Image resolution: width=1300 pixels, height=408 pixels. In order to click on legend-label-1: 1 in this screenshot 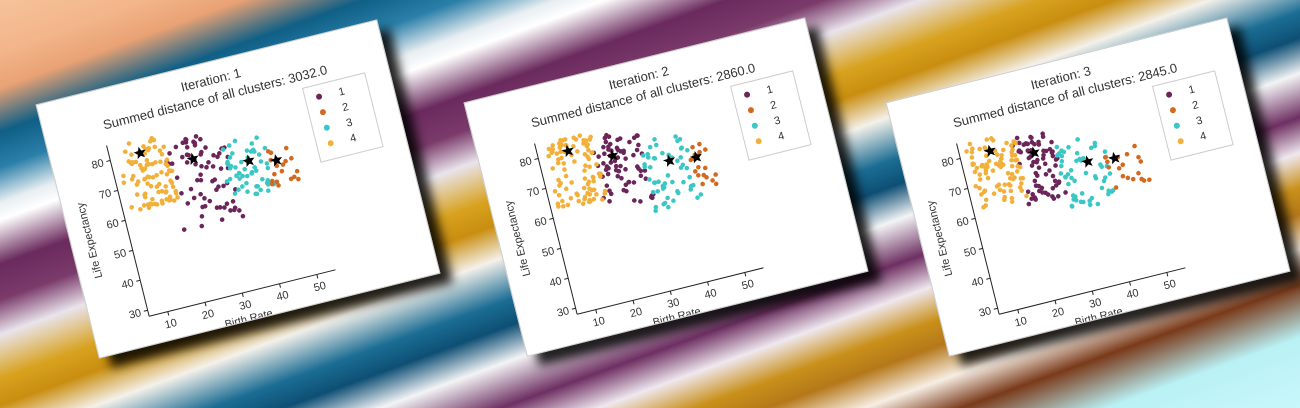, I will do `click(1191, 89)`.